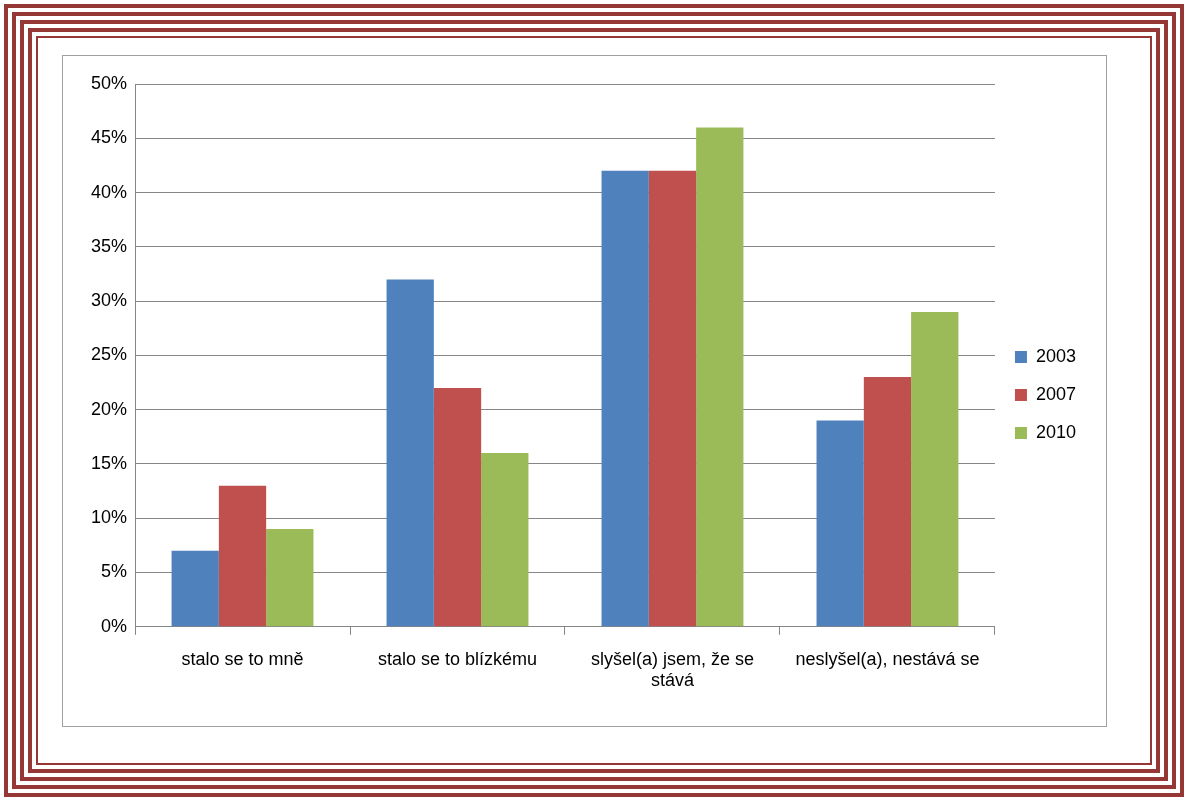  Describe the element at coordinates (672, 669) in the screenshot. I see `x-tick-label: slyšel(a) jsem, že se stává` at that location.